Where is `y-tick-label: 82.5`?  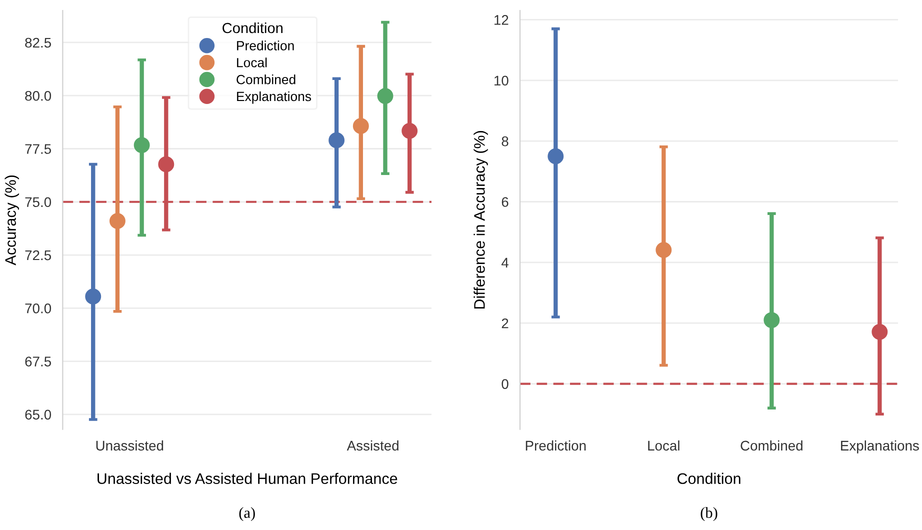 y-tick-label: 82.5 is located at coordinates (38, 43).